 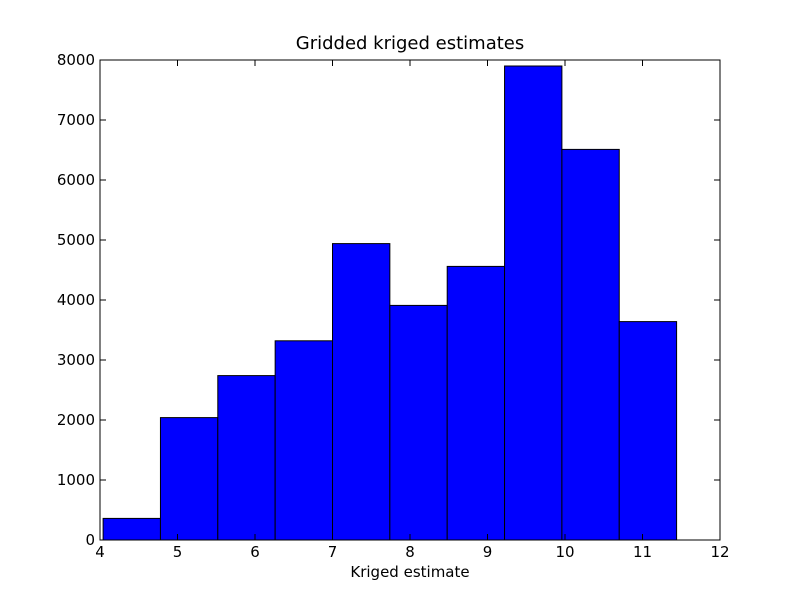 I want to click on y-tick-label-3: 3000, so click(x=76, y=360).